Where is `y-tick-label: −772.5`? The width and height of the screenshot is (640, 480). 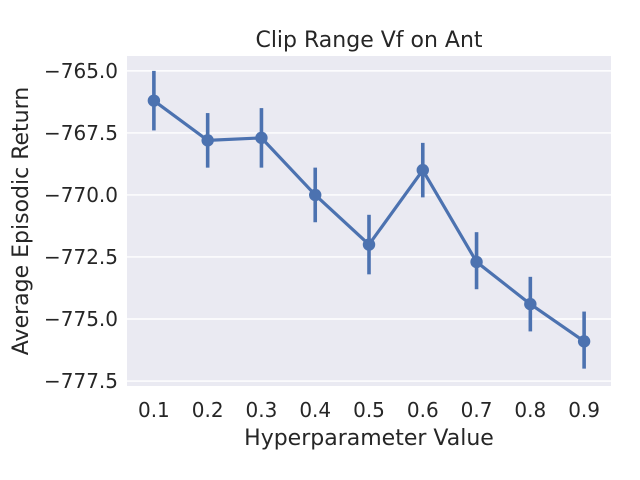
y-tick-label: −772.5 is located at coordinates (81, 257).